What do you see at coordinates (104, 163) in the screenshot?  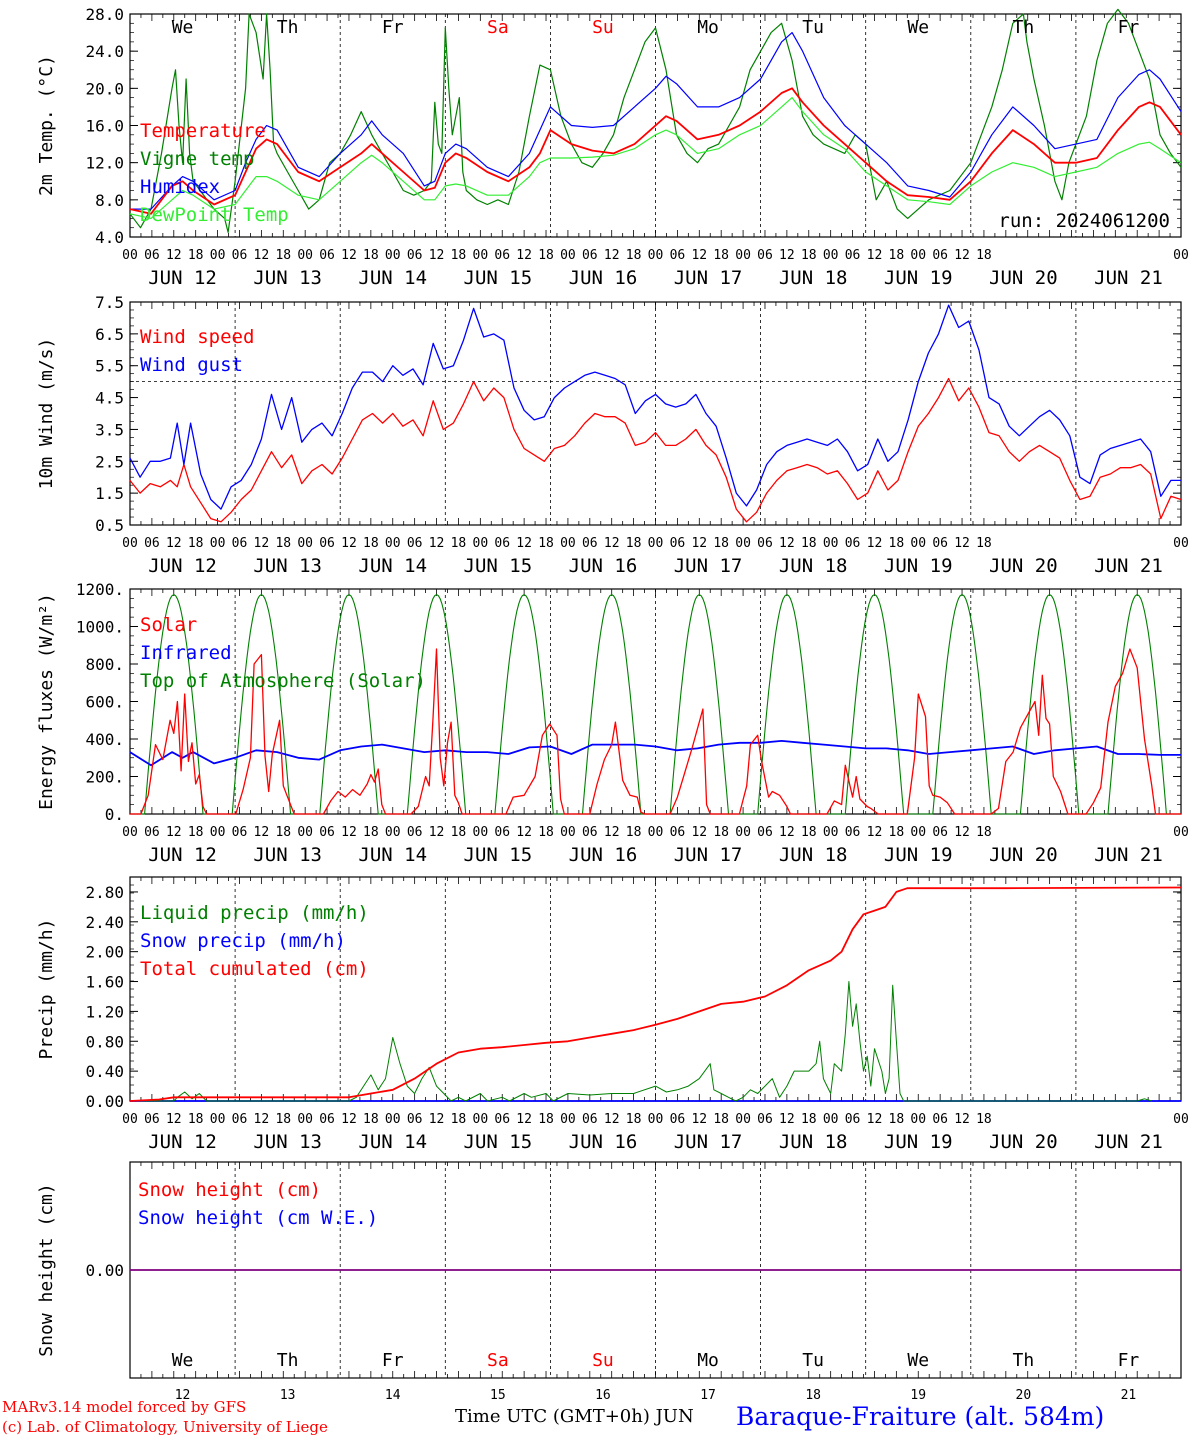 I see `y-tick-label: 12.0` at bounding box center [104, 163].